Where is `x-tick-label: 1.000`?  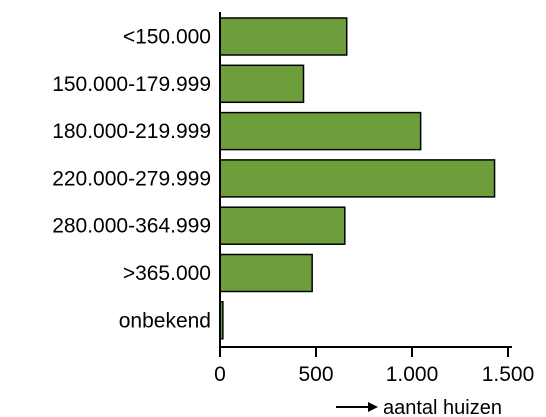
x-tick-label: 1.000 is located at coordinates (412, 374).